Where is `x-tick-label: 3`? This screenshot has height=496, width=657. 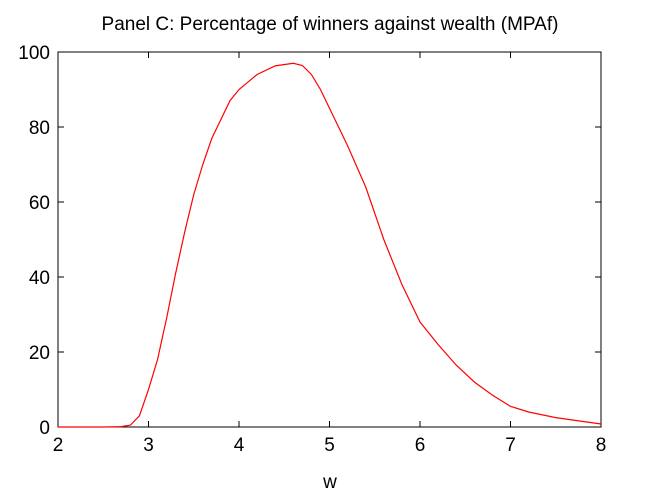
x-tick-label: 3 is located at coordinates (148, 445).